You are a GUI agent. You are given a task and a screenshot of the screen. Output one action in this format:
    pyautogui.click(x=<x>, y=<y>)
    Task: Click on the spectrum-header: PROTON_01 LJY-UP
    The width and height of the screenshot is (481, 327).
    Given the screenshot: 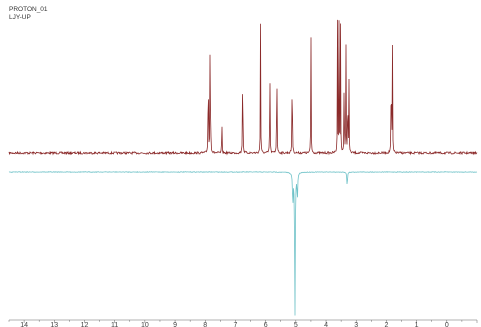 What is the action you would take?
    pyautogui.click(x=28, y=14)
    